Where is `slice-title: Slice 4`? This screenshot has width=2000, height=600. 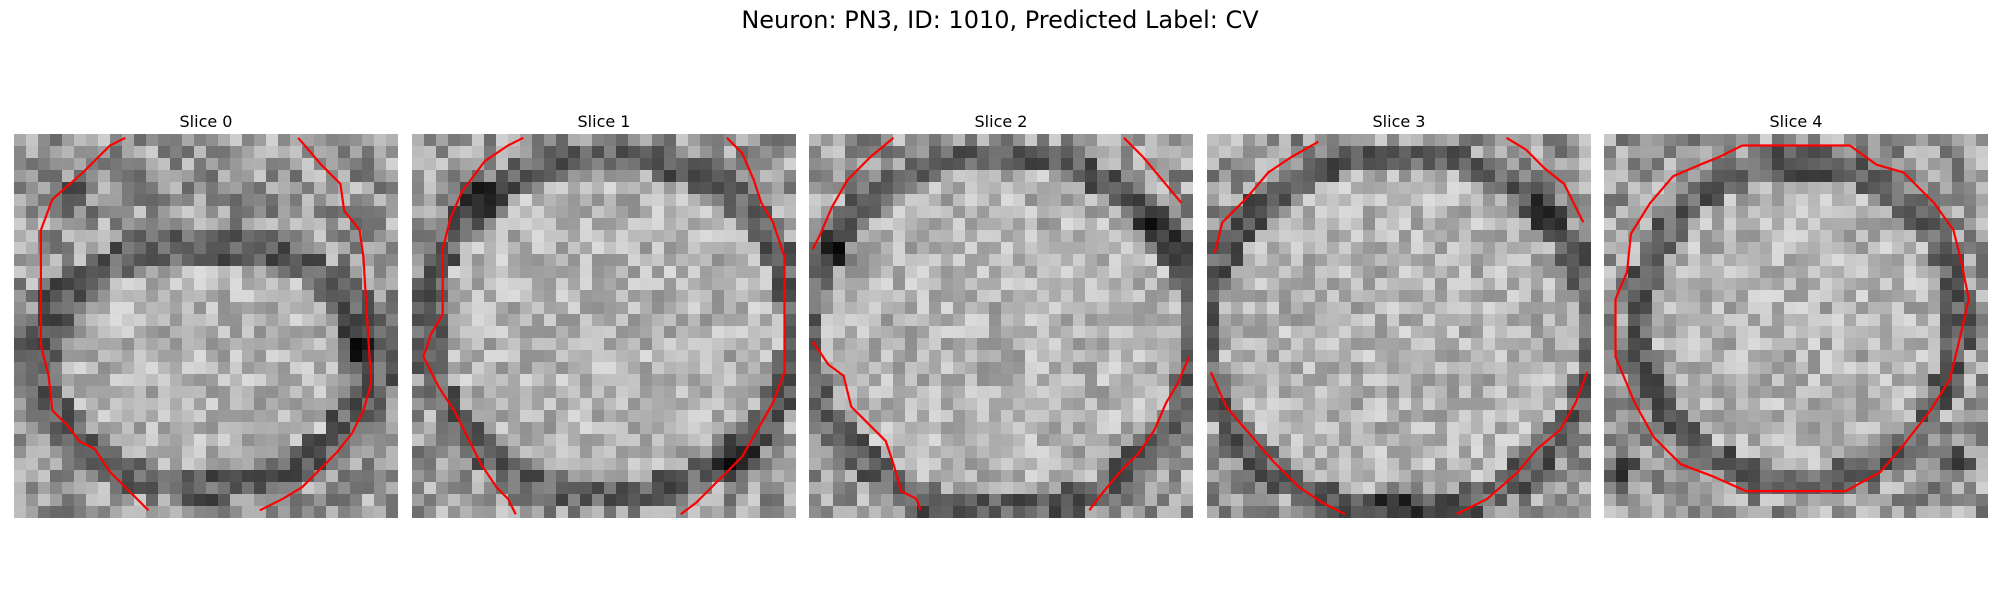 slice-title: Slice 4 is located at coordinates (1796, 121).